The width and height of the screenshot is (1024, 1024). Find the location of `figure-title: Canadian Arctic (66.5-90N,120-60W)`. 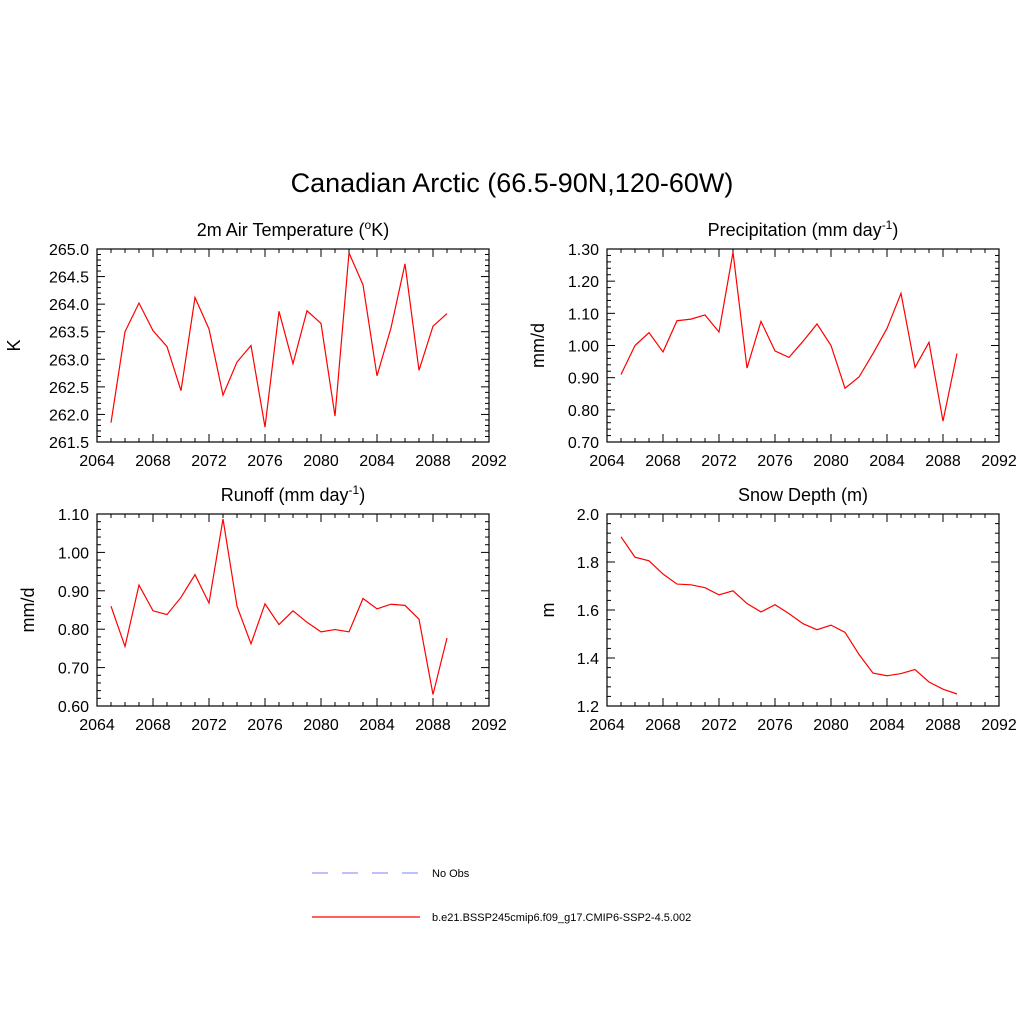

figure-title: Canadian Arctic (66.5-90N,120-60W) is located at coordinates (512, 183).